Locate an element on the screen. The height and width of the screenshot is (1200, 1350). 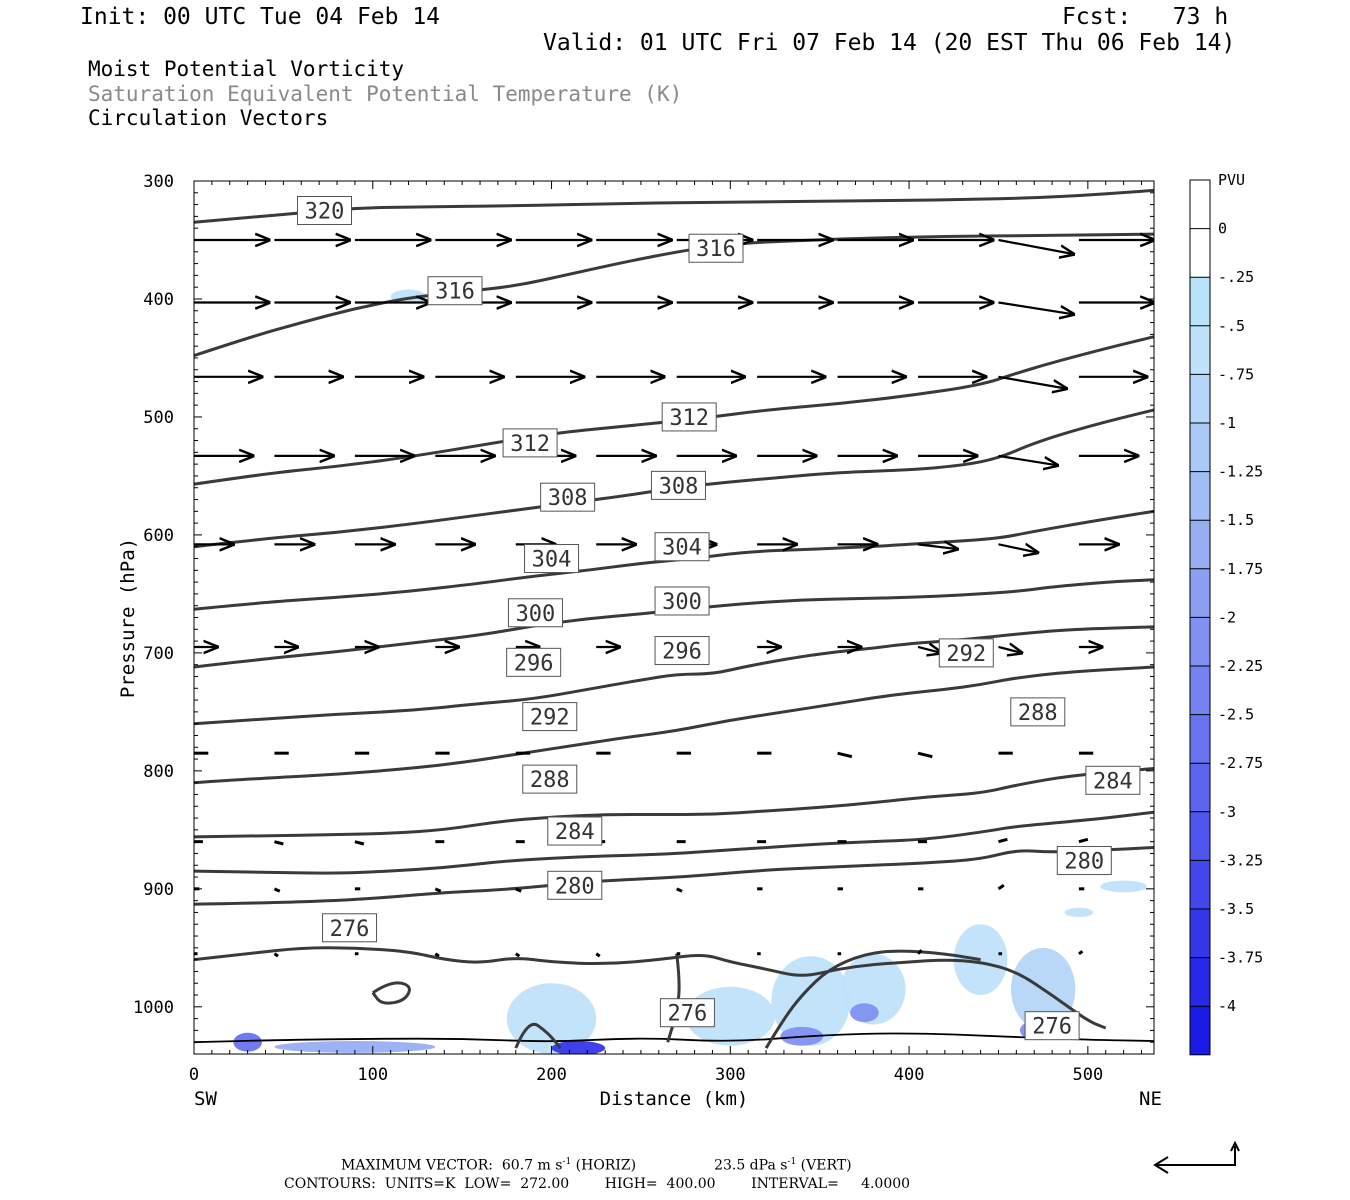
colorbar-tick-label: -3.5 is located at coordinates (1236, 909).